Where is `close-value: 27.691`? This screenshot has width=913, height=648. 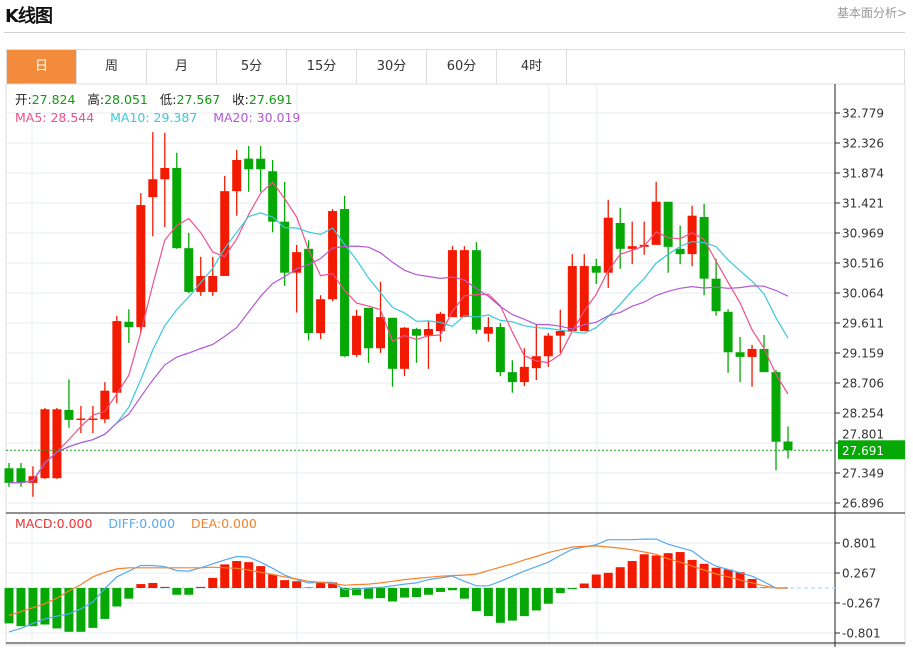
close-value: 27.691 is located at coordinates (270, 99).